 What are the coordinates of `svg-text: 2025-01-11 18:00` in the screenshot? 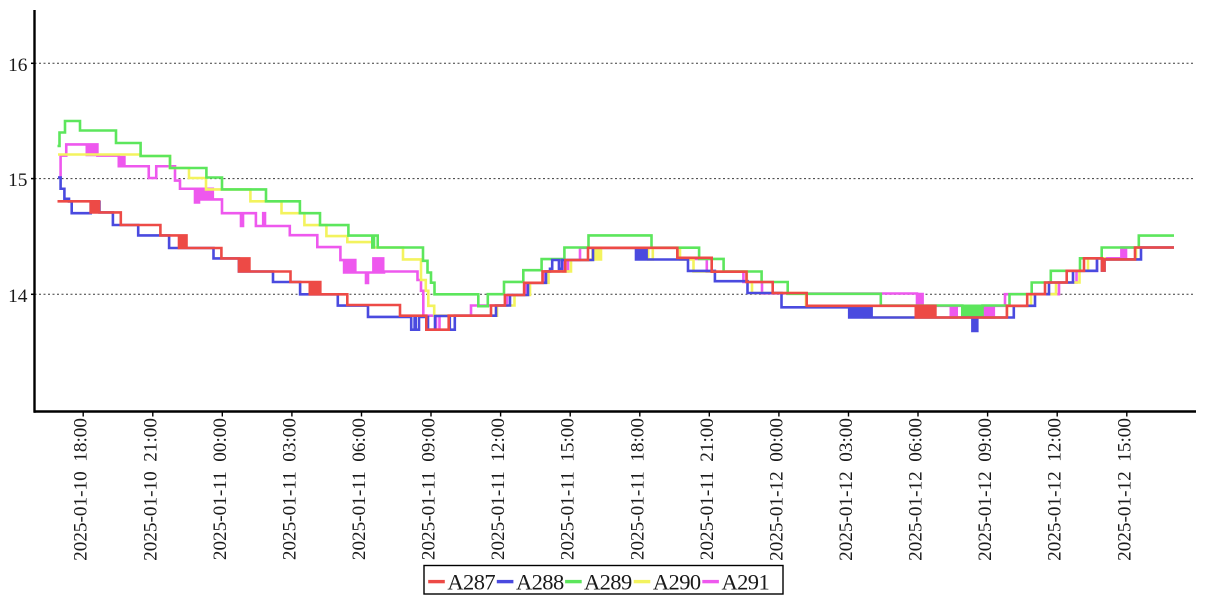 It's located at (637, 489).